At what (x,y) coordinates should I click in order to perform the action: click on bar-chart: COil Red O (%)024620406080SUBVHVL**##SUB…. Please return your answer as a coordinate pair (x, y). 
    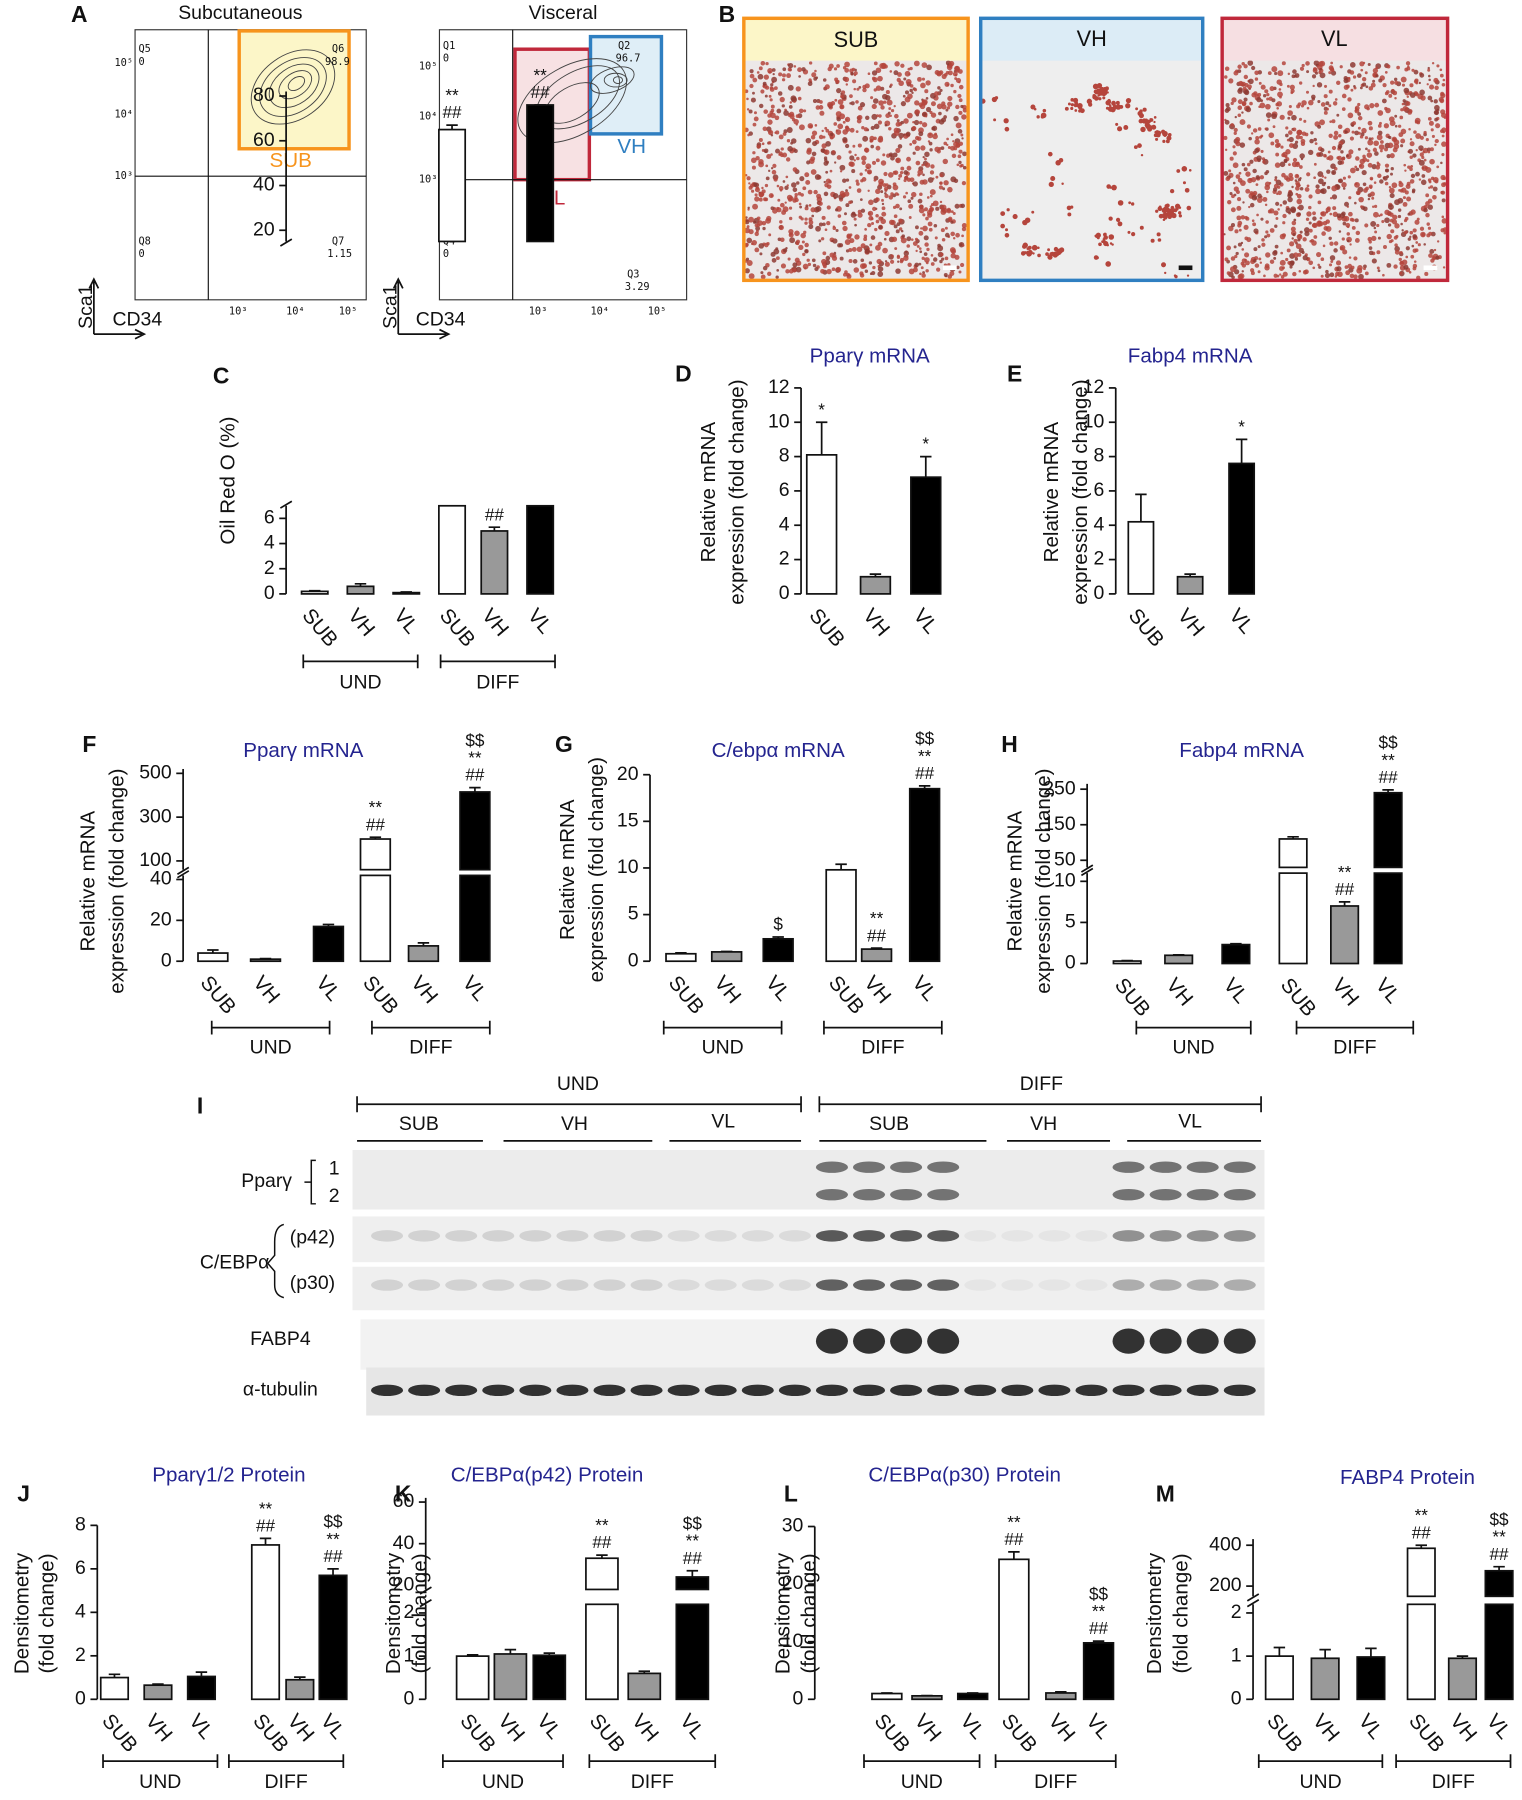
    Looking at the image, I should click on (385, 379).